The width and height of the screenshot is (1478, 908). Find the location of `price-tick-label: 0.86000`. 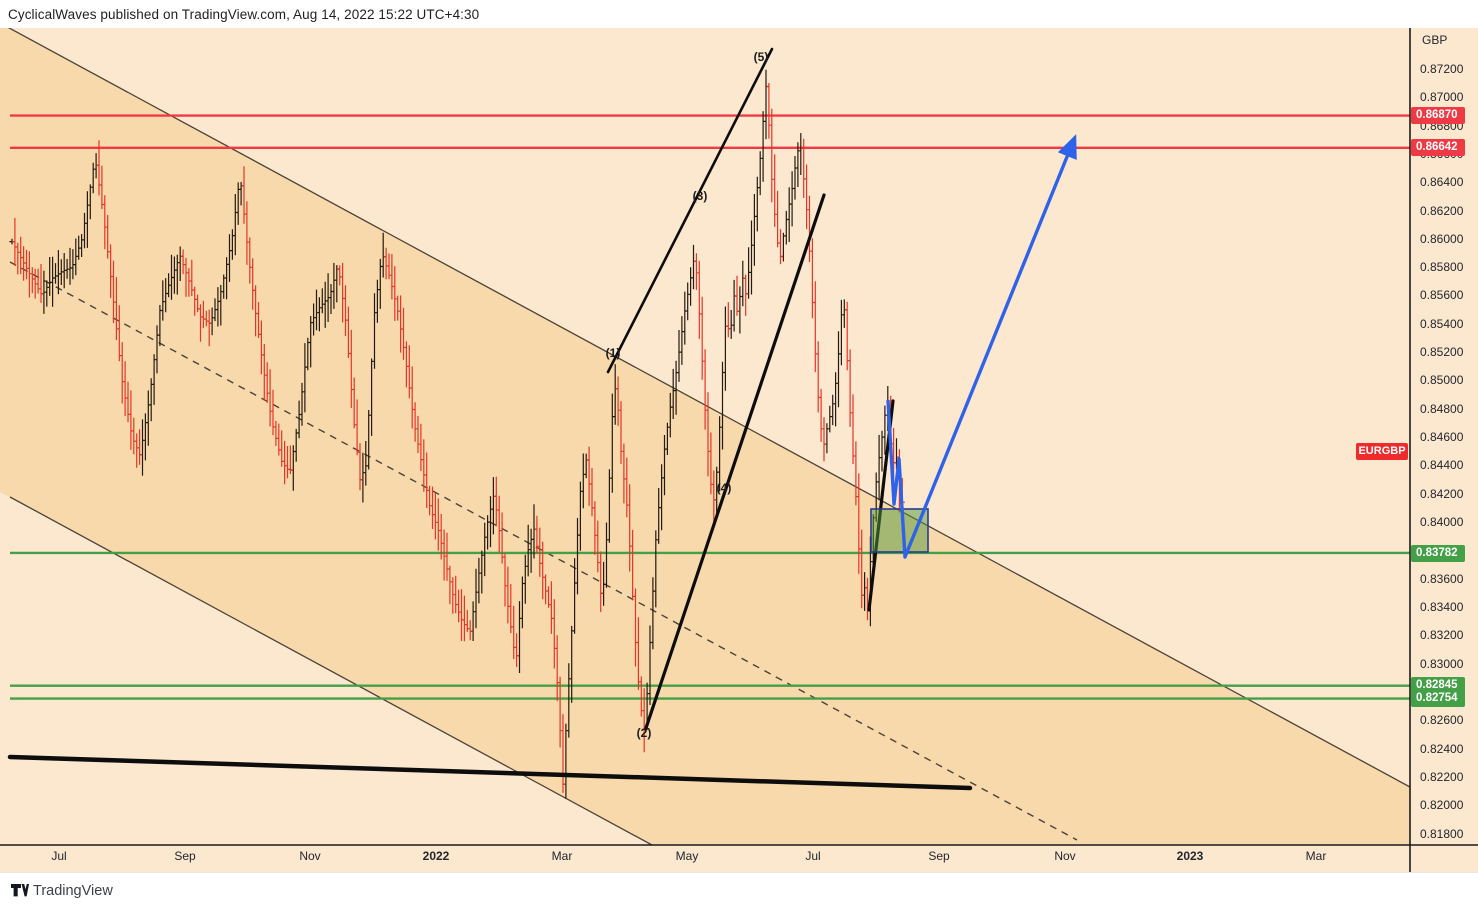

price-tick-label: 0.86000 is located at coordinates (1442, 238).